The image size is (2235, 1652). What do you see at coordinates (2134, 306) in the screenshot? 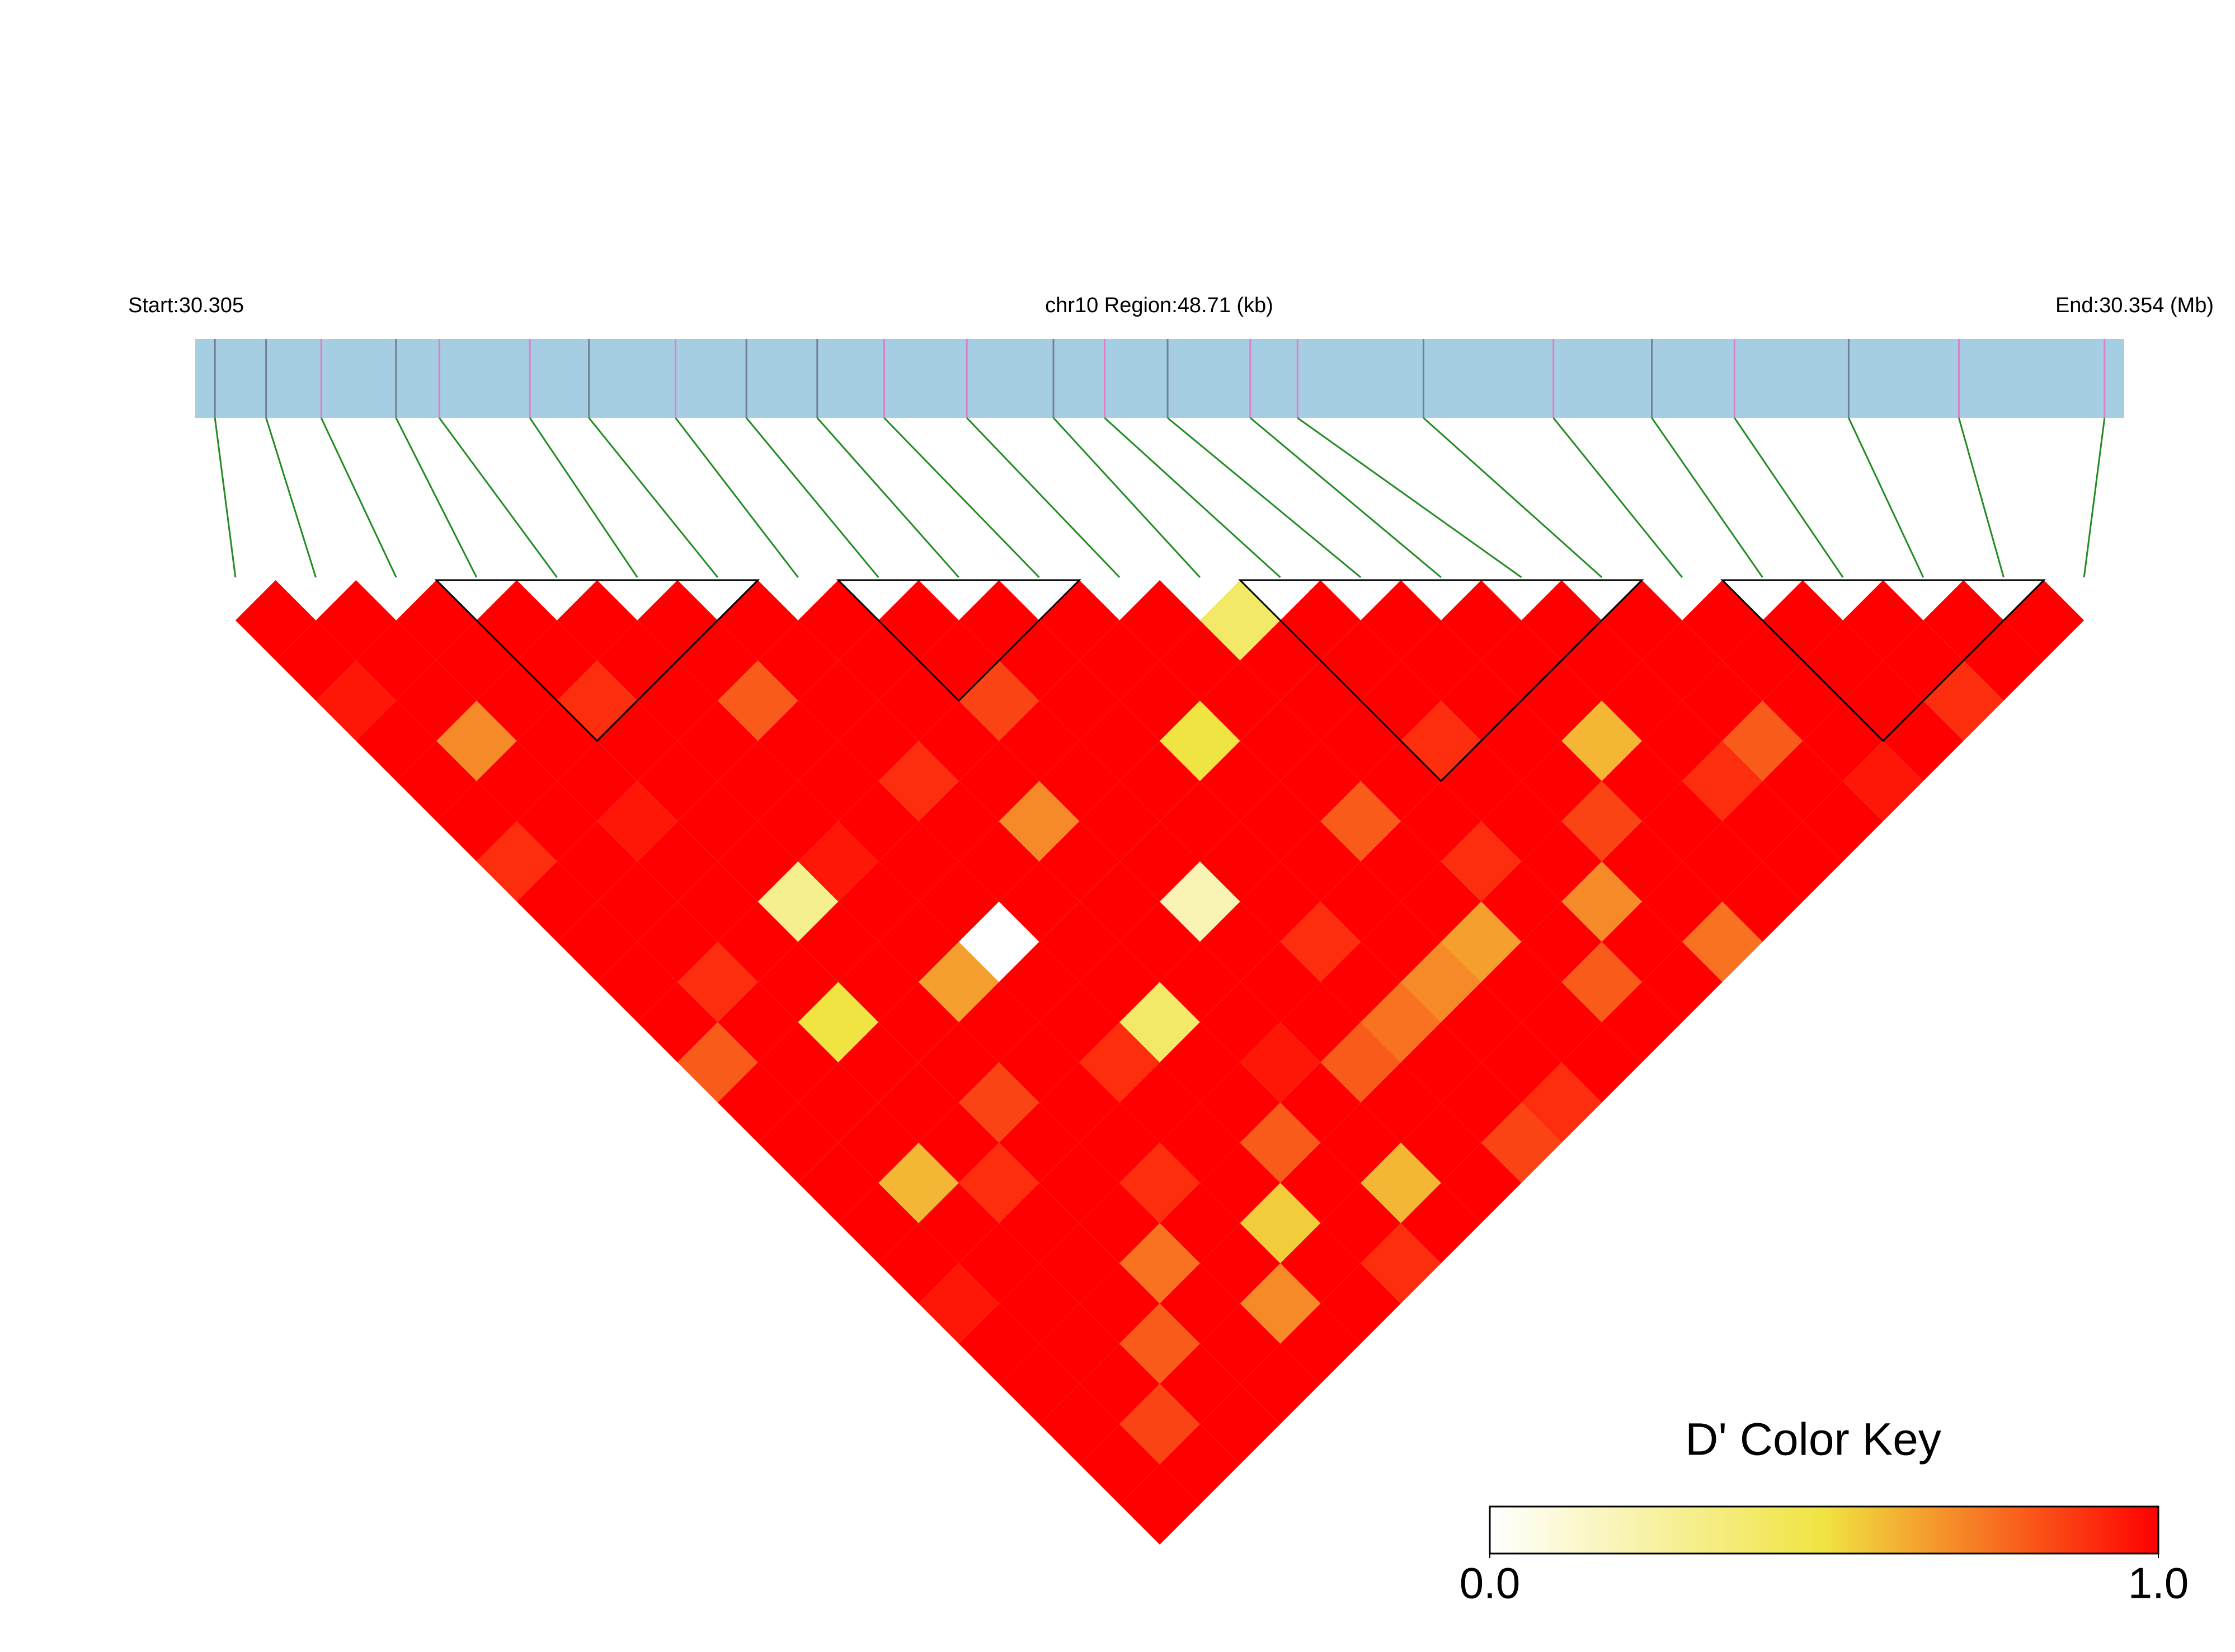
I see `end-label: End:30.354 (Mb)` at bounding box center [2134, 306].